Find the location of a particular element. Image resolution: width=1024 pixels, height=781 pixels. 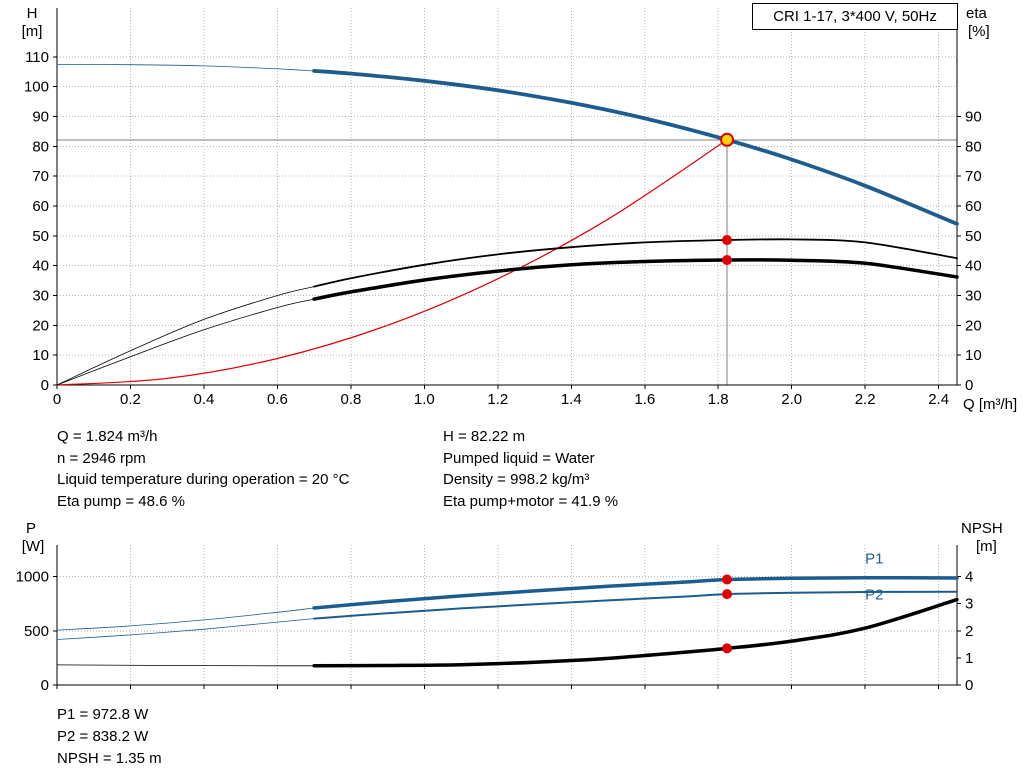

svg-text: 1000 is located at coordinates (32, 577).